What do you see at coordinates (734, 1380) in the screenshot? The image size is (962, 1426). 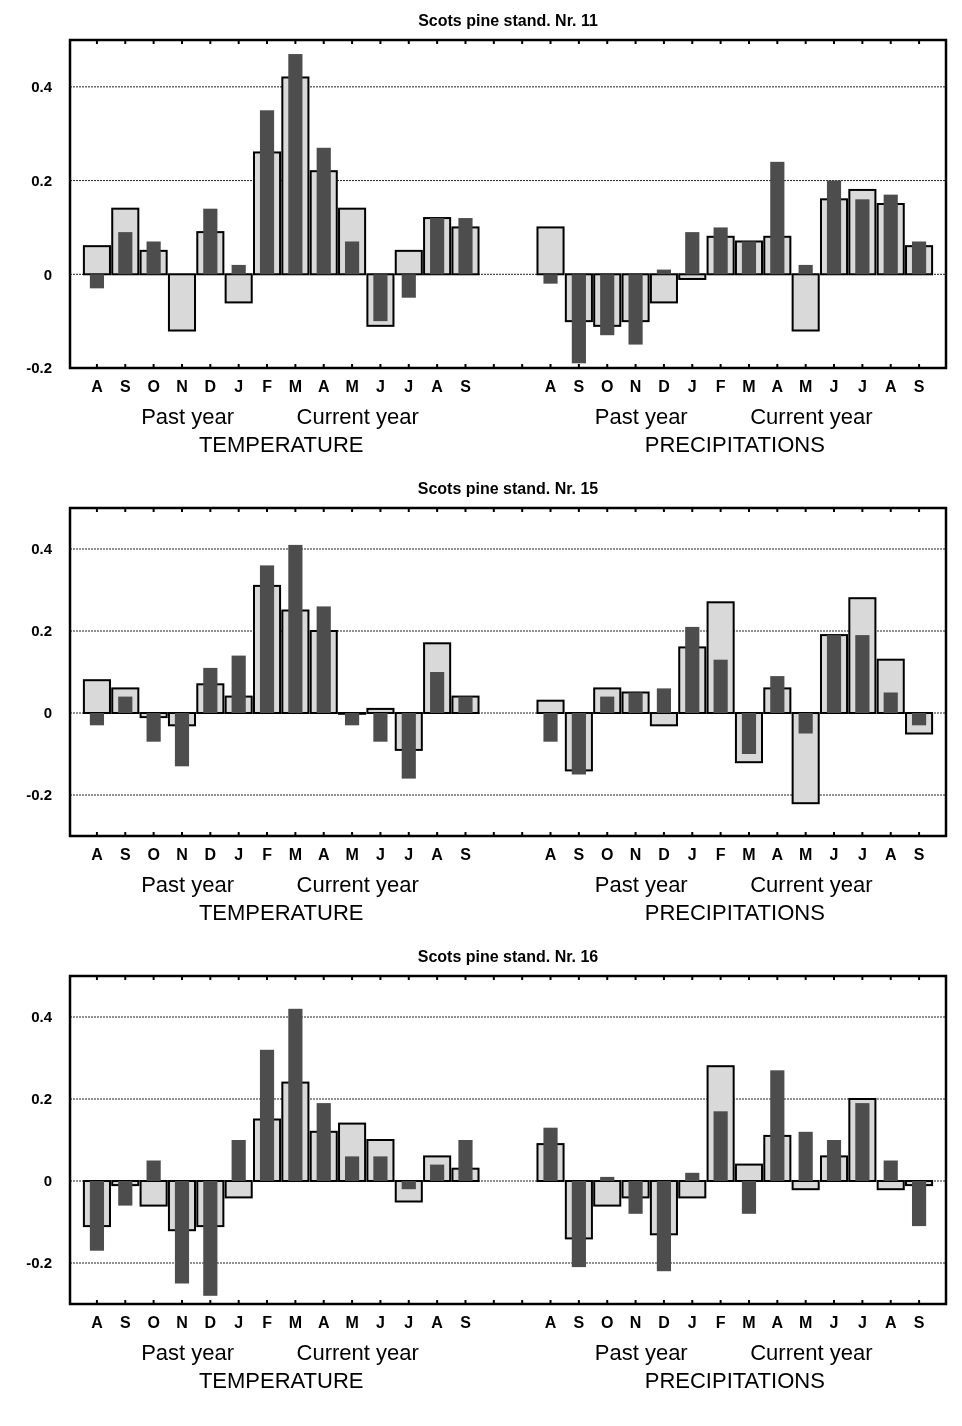 I see `text: PRECIPITATIONS` at bounding box center [734, 1380].